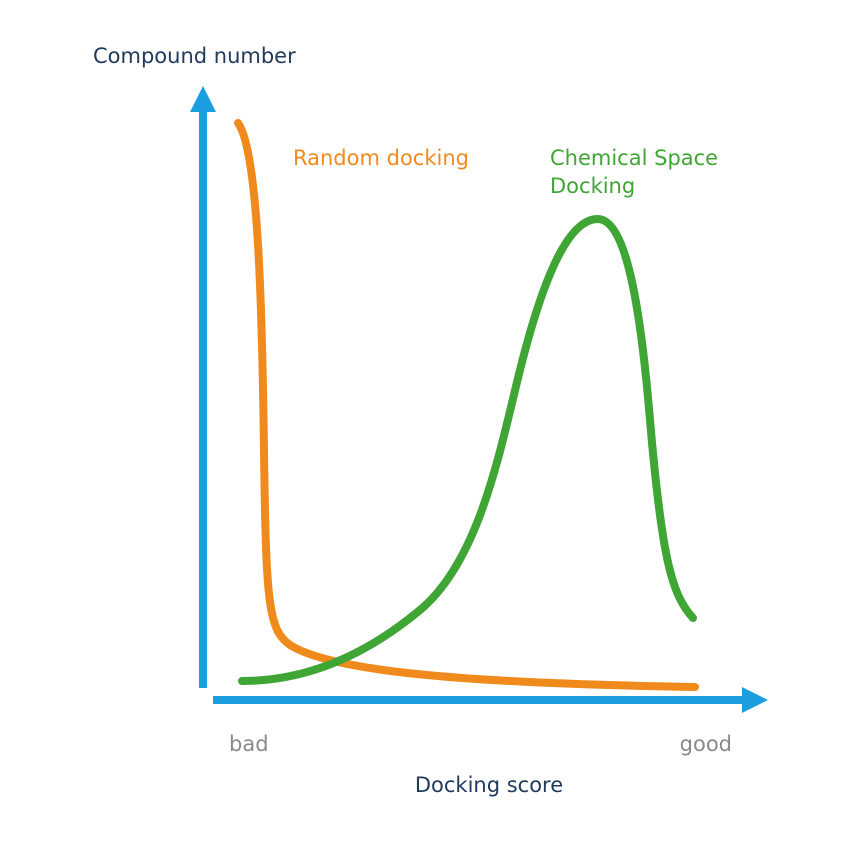 The width and height of the screenshot is (844, 844). I want to click on y-axis-label: Compound number, so click(194, 56).